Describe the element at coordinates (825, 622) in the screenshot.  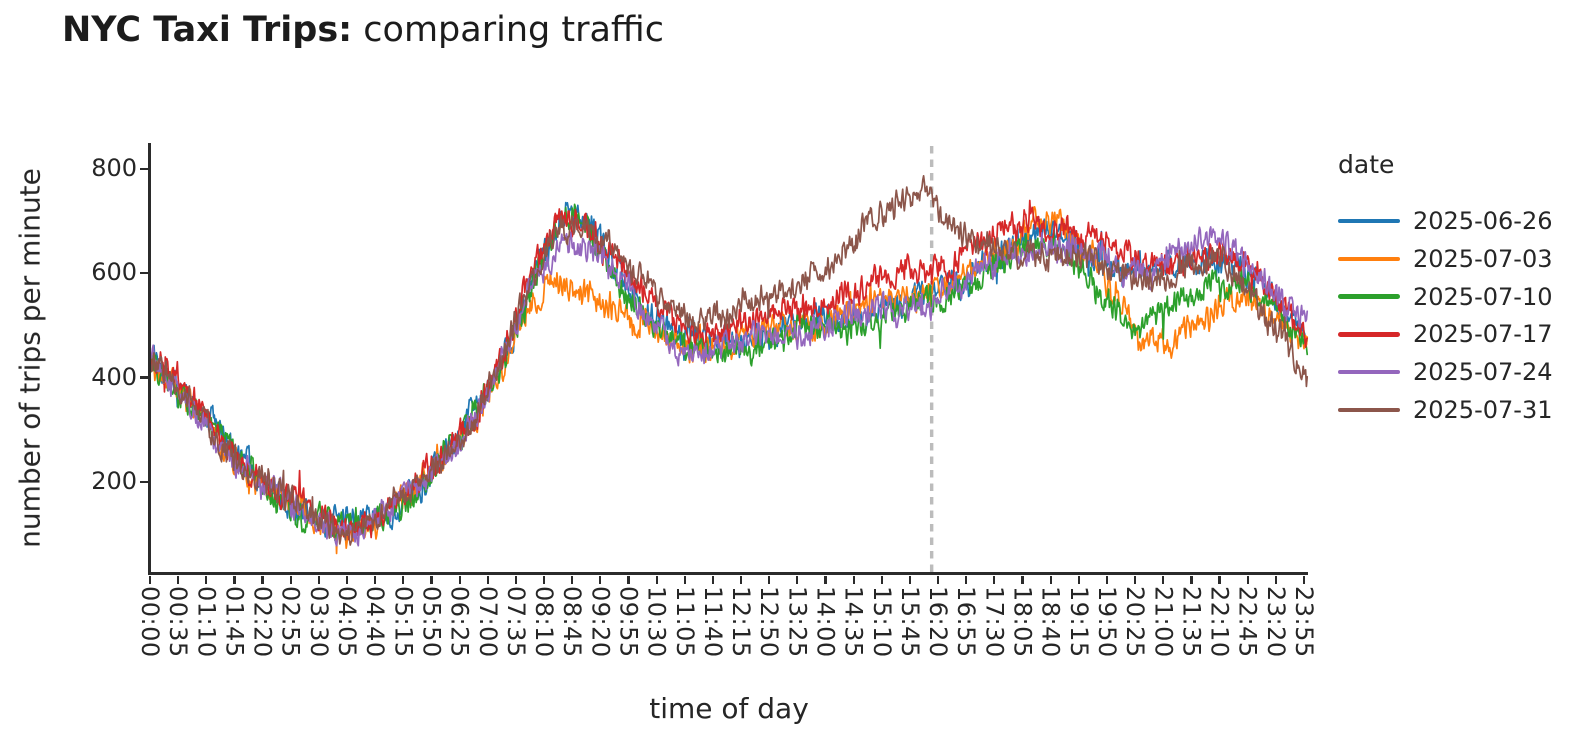
I see `x-tick-label: 14:00` at that location.